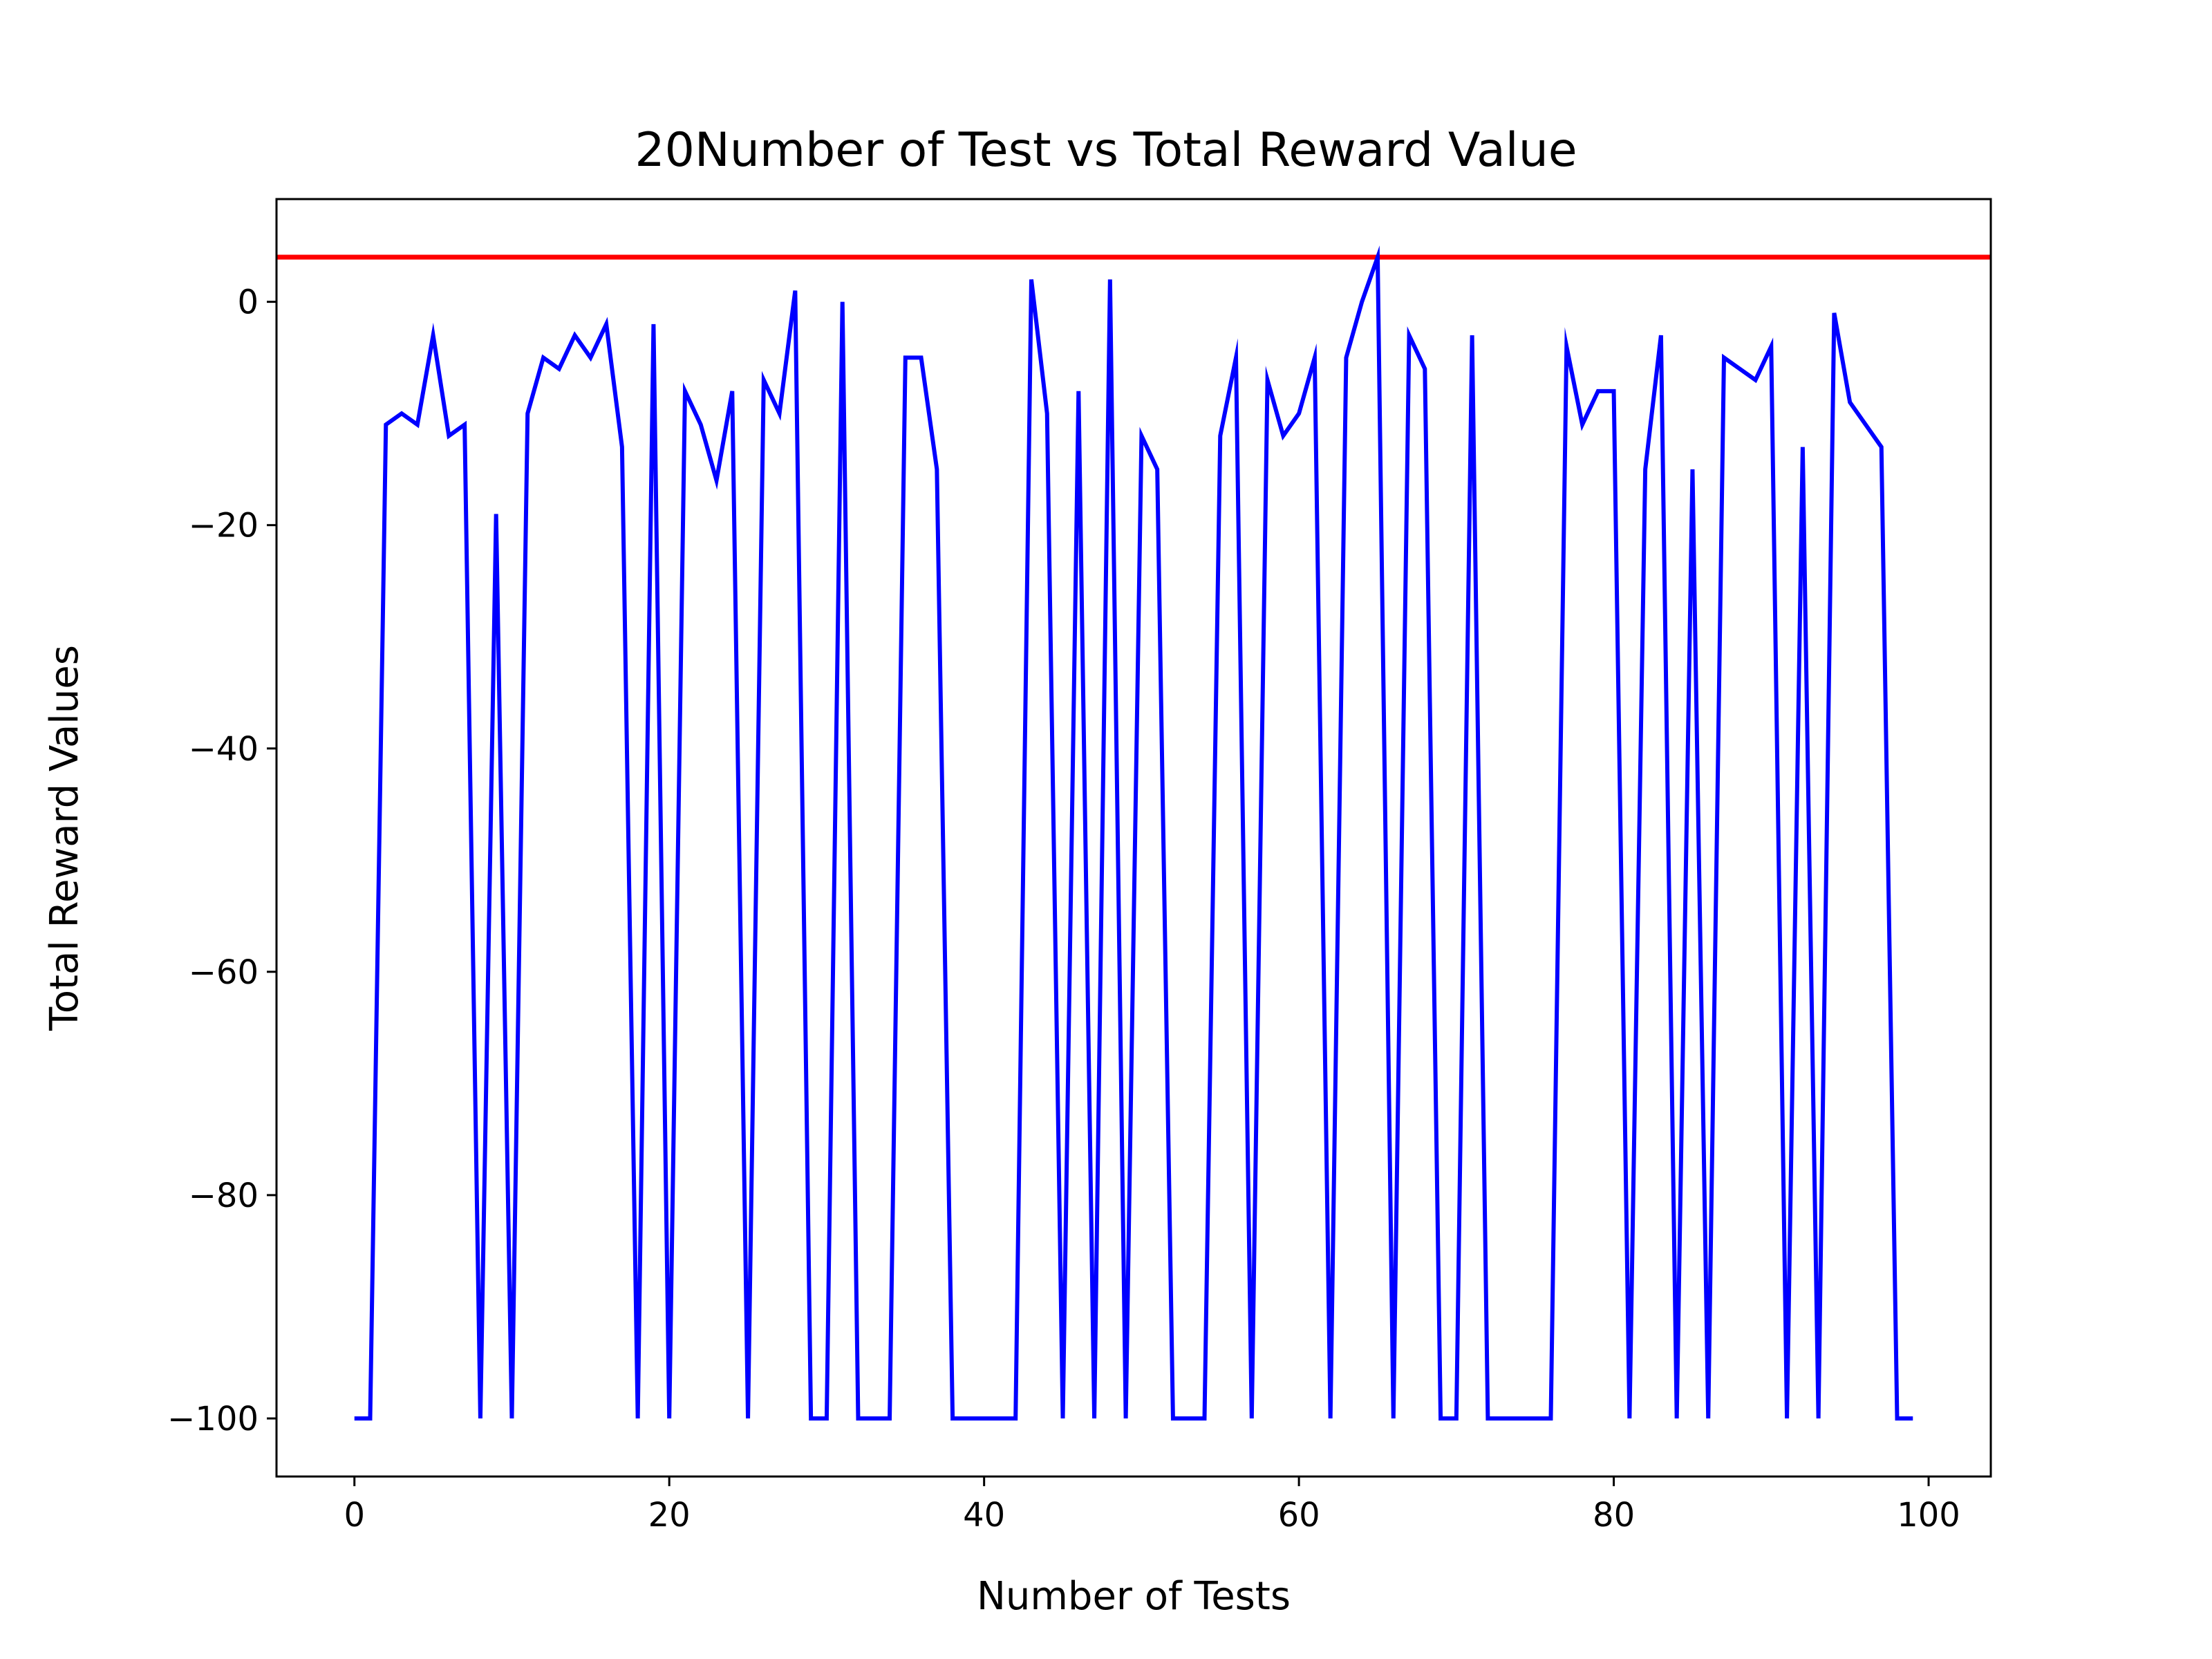 The height and width of the screenshot is (1659, 2212). Describe the element at coordinates (1152, 1506) in the screenshot. I see `x-axis: 0 20 40 60 80 100` at that location.